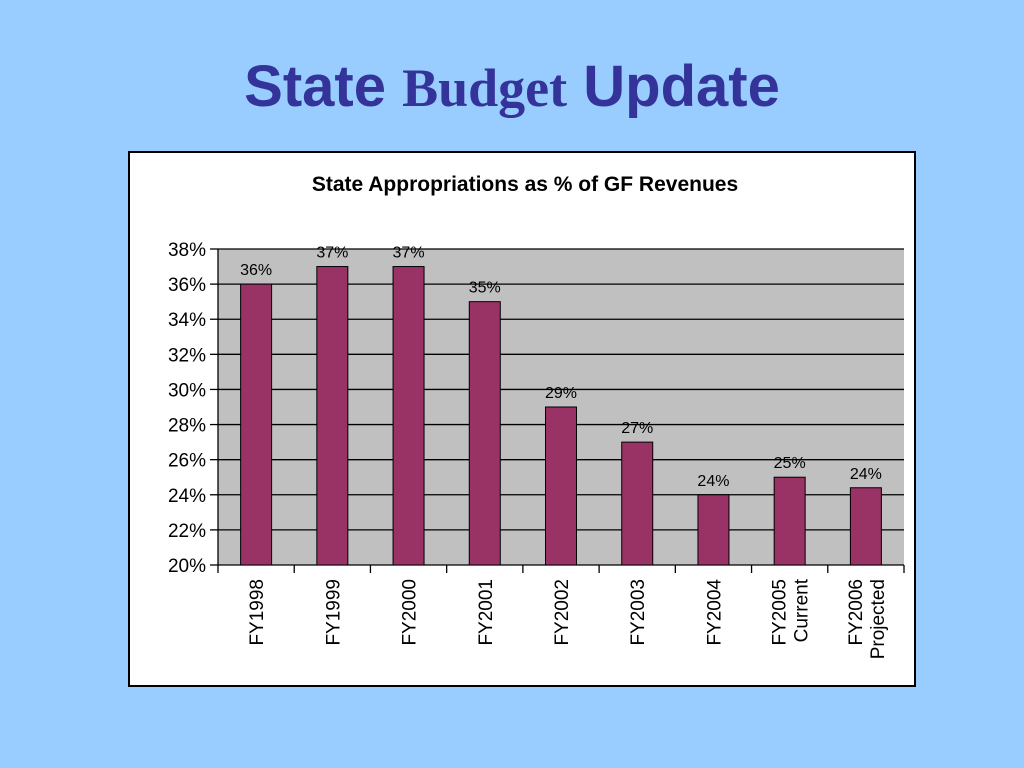 The height and width of the screenshot is (768, 1024). What do you see at coordinates (878, 619) in the screenshot?
I see `x-tick-label: Projected` at bounding box center [878, 619].